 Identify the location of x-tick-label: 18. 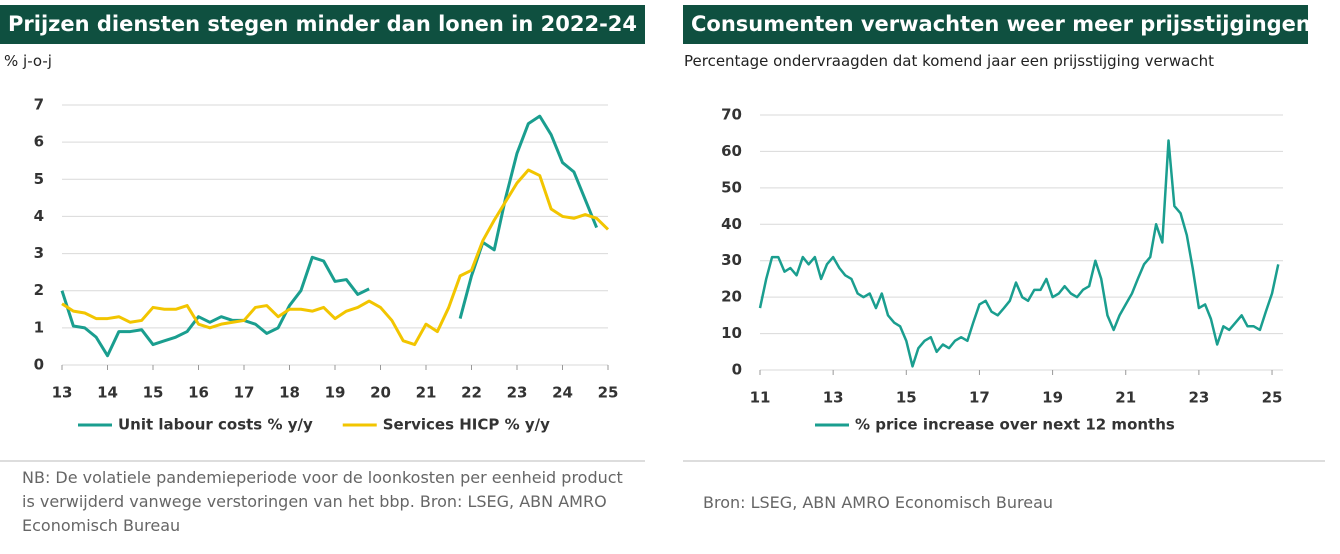
(289, 393).